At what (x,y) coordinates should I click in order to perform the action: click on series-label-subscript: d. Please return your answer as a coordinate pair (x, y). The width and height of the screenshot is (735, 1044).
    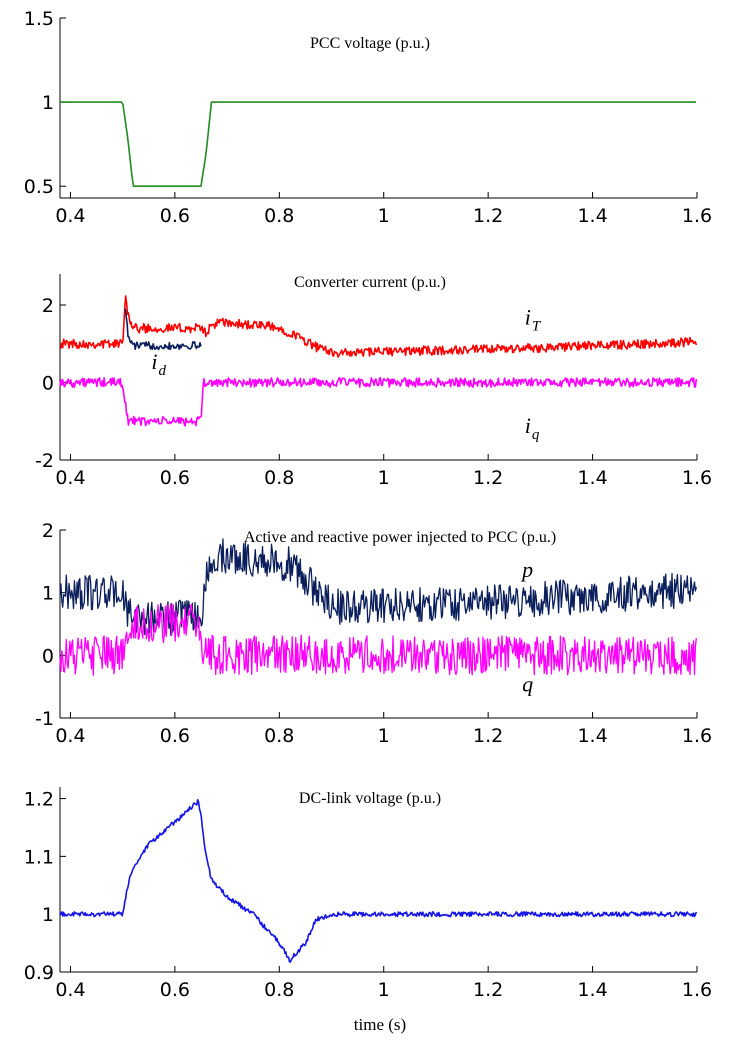
    Looking at the image, I should click on (162, 371).